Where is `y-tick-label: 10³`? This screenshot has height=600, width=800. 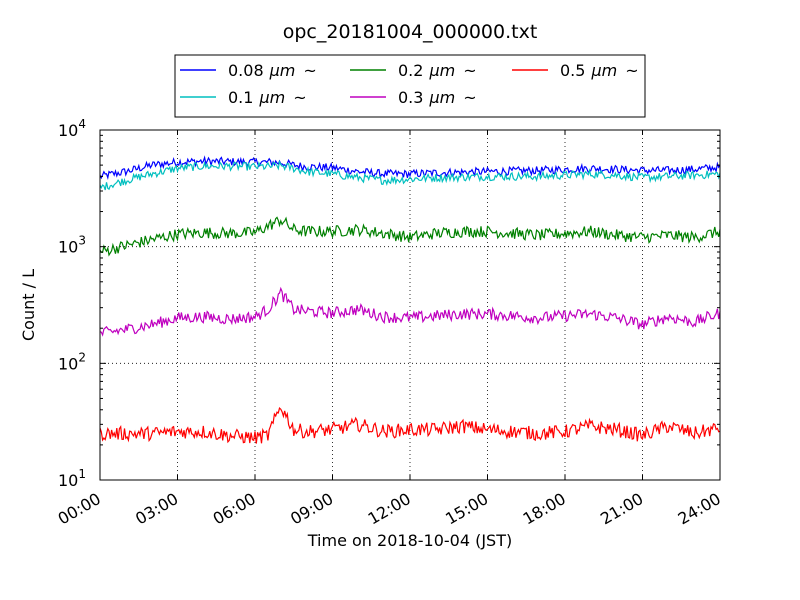
y-tick-label: 10³ is located at coordinates (72, 245).